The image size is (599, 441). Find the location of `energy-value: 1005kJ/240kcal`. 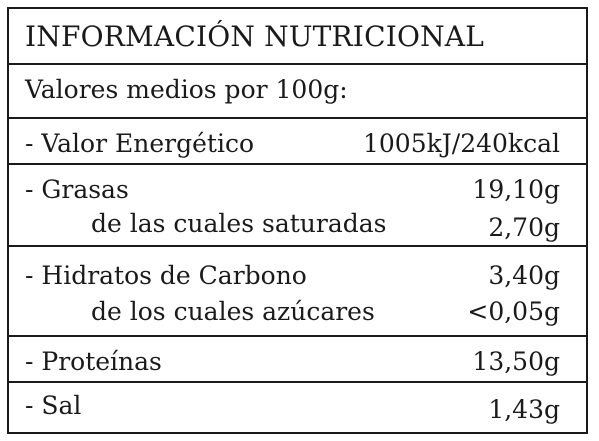

energy-value: 1005kJ/240kcal is located at coordinates (461, 143).